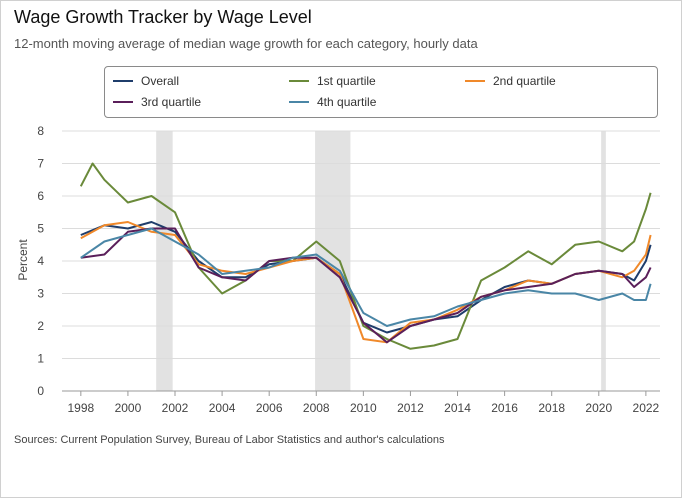 Image resolution: width=684 pixels, height=500 pixels. I want to click on y-axis-title: Percent, so click(23, 260).